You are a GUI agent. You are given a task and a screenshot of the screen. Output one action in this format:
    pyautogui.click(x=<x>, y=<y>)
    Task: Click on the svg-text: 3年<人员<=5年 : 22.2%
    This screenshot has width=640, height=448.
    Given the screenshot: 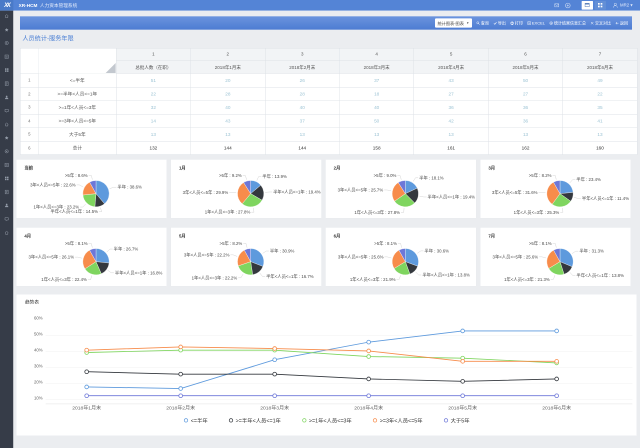 What is the action you would take?
    pyautogui.click(x=207, y=254)
    